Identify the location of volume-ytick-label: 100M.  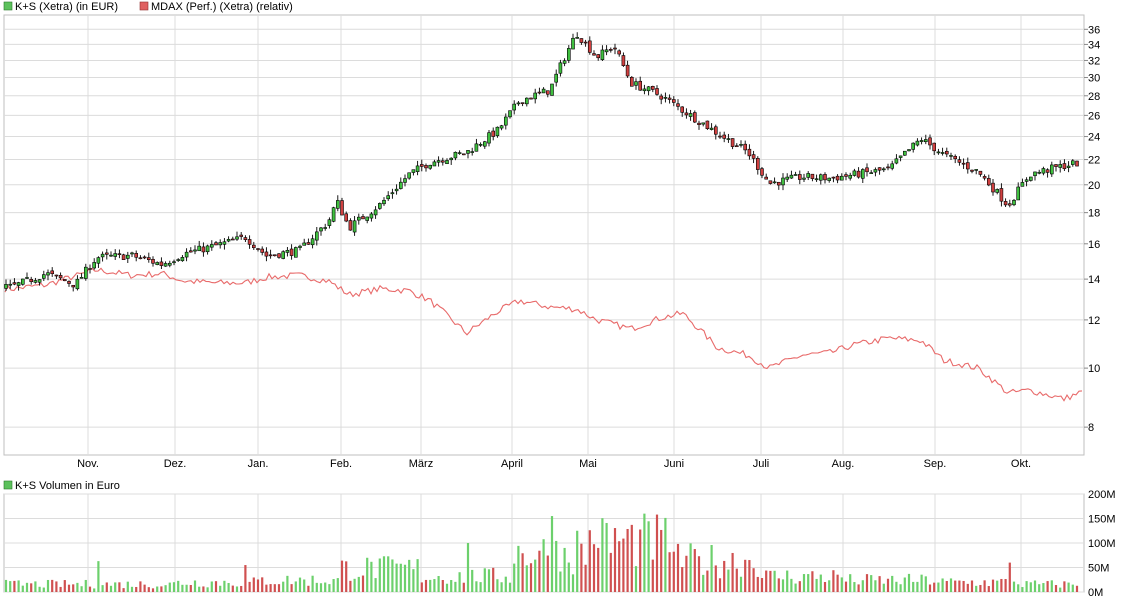
(1102, 544).